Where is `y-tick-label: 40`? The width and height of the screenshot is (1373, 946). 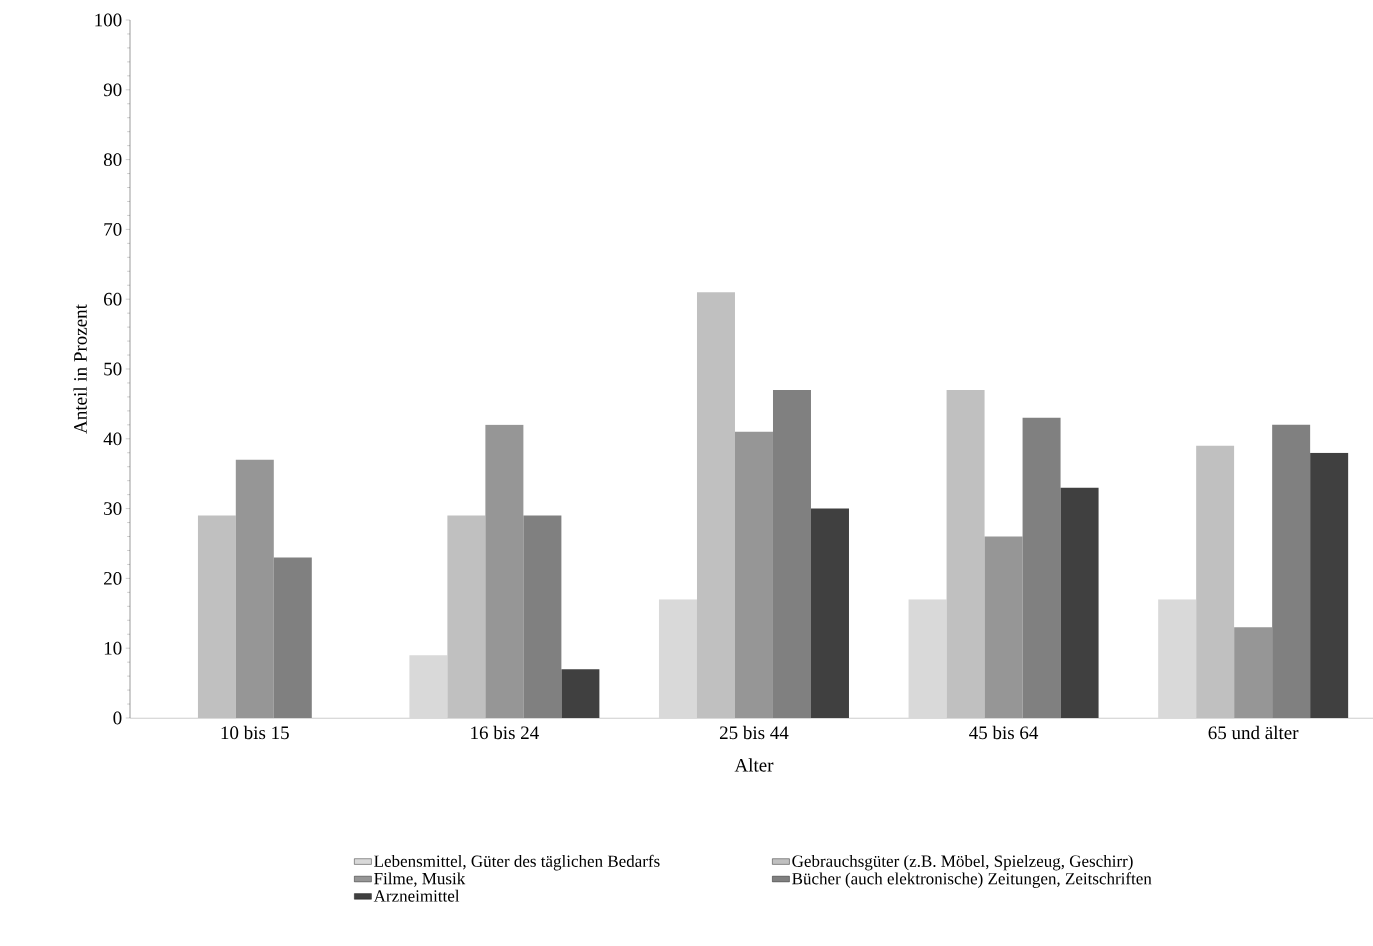
y-tick-label: 40 is located at coordinates (112, 439).